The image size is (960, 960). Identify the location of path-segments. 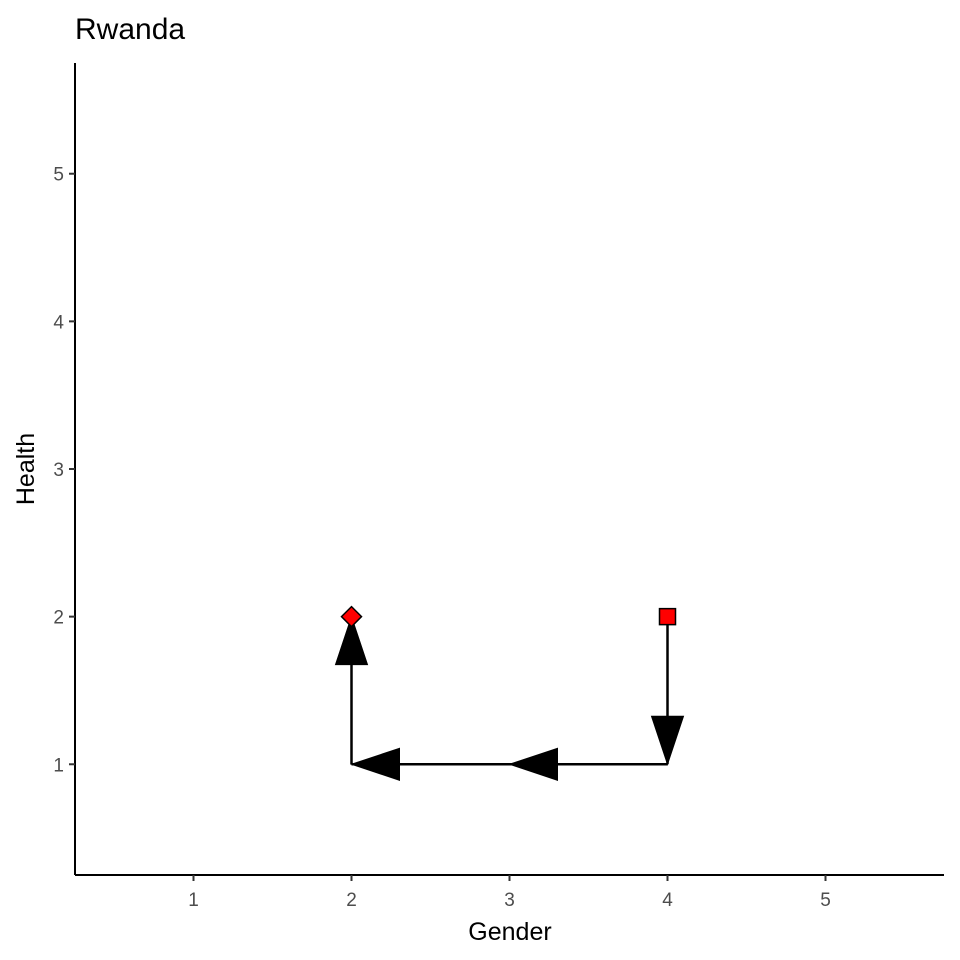
(509, 691).